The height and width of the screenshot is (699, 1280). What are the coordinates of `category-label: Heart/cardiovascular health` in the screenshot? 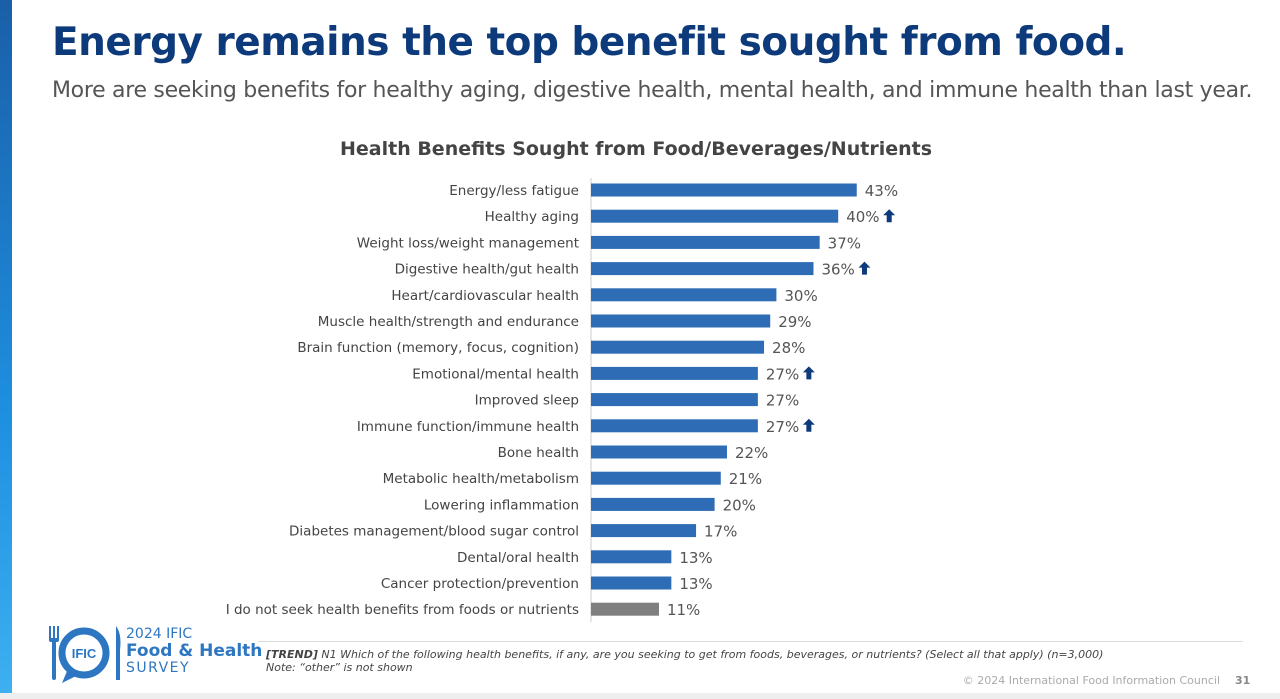 It's located at (485, 296).